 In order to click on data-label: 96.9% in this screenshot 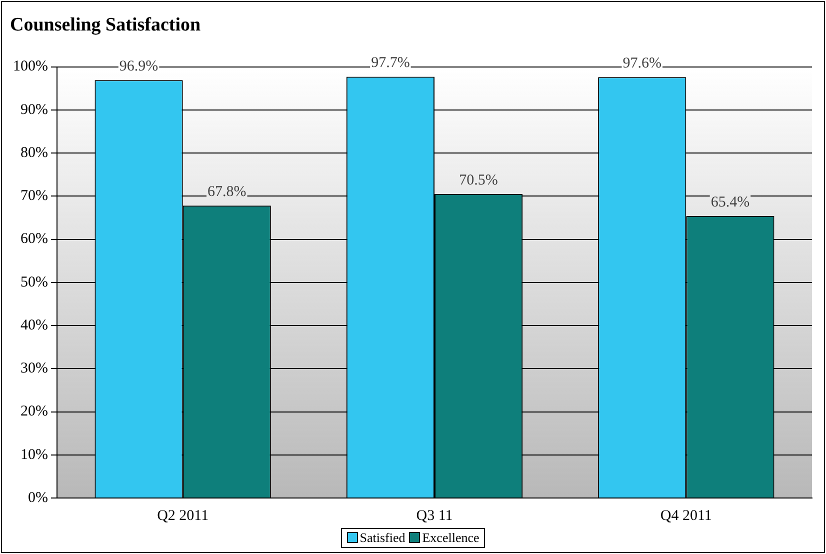, I will do `click(138, 66)`.